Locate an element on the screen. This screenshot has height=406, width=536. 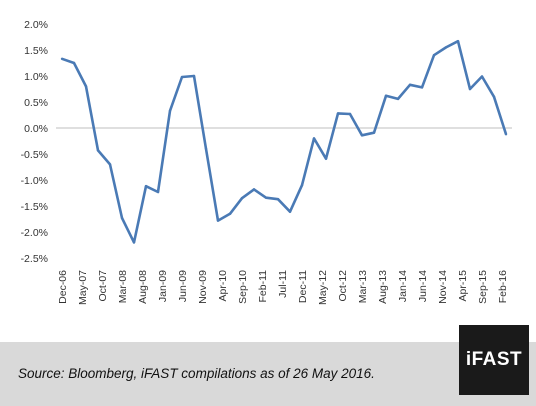
y-tick-label: 1.5% is located at coordinates (36, 51).